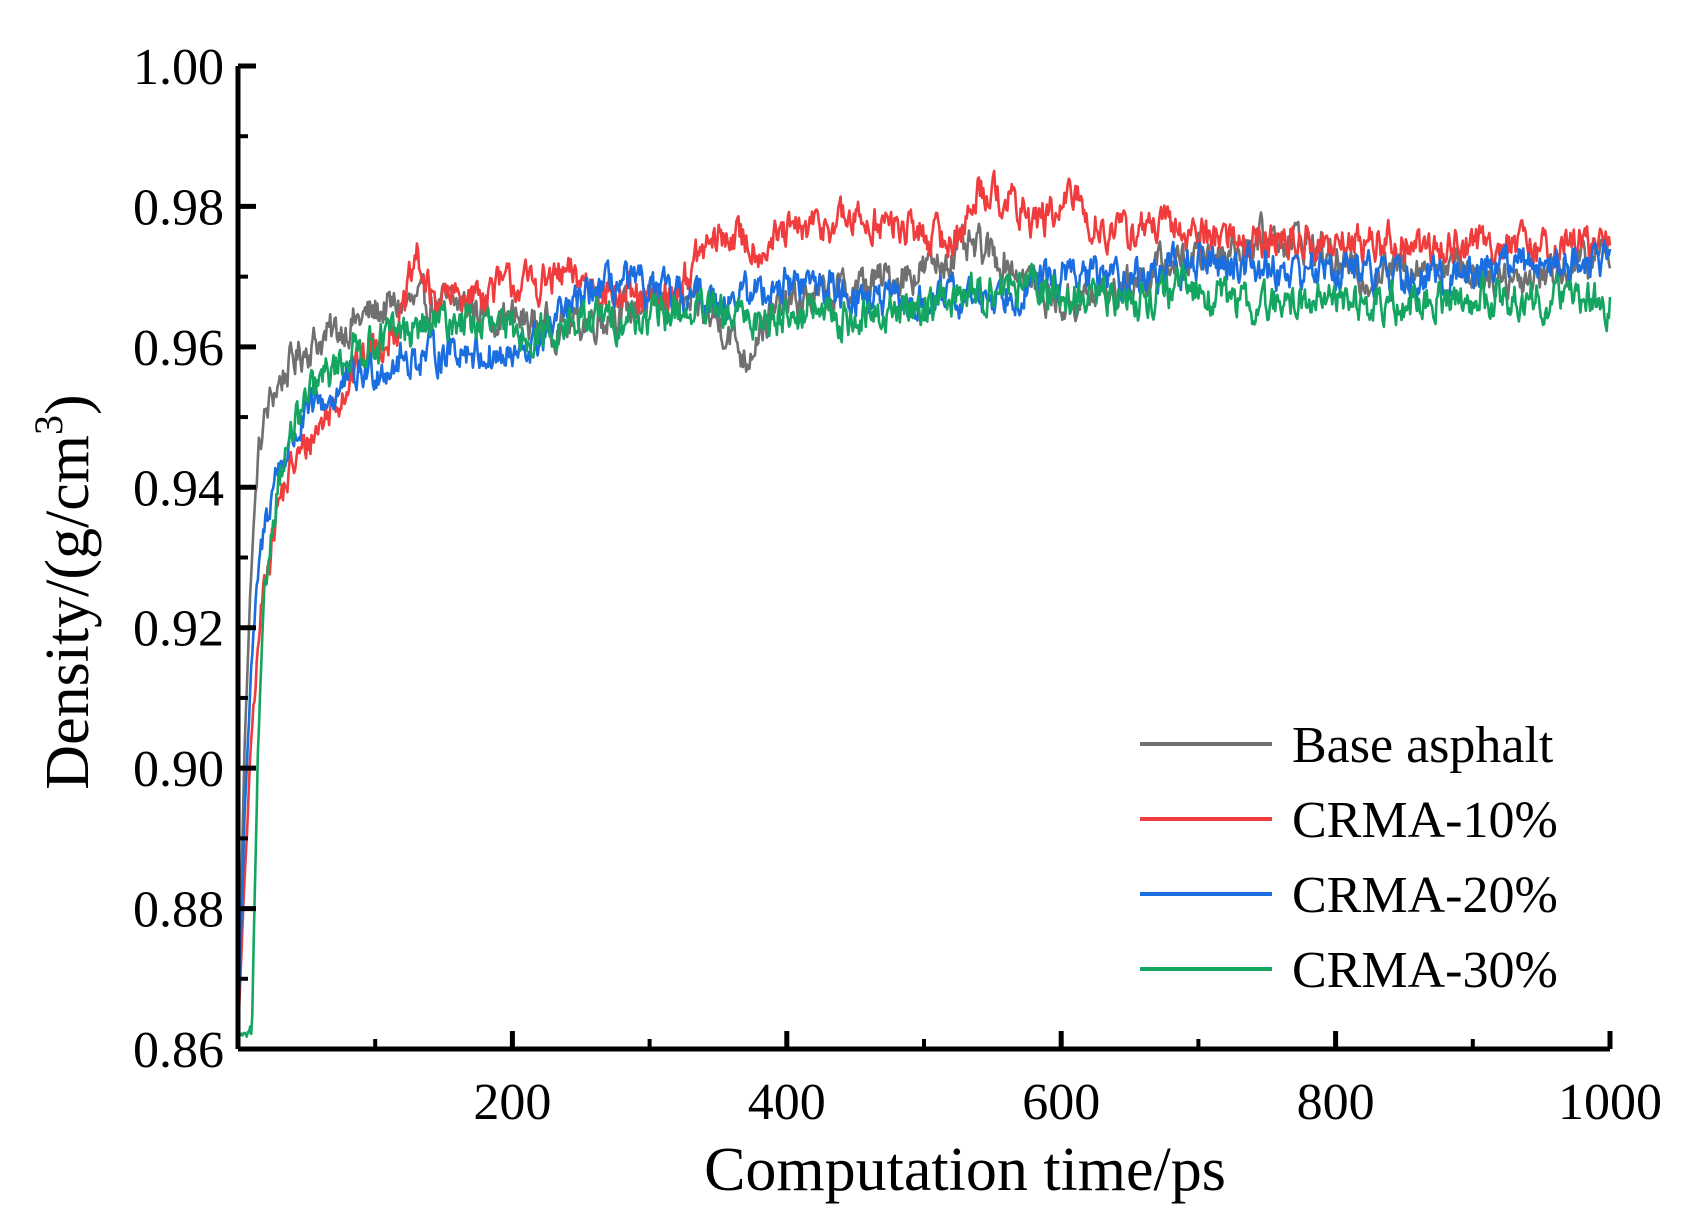 This screenshot has width=1698, height=1231. I want to click on y-axis-title-close: ), so click(68, 404).